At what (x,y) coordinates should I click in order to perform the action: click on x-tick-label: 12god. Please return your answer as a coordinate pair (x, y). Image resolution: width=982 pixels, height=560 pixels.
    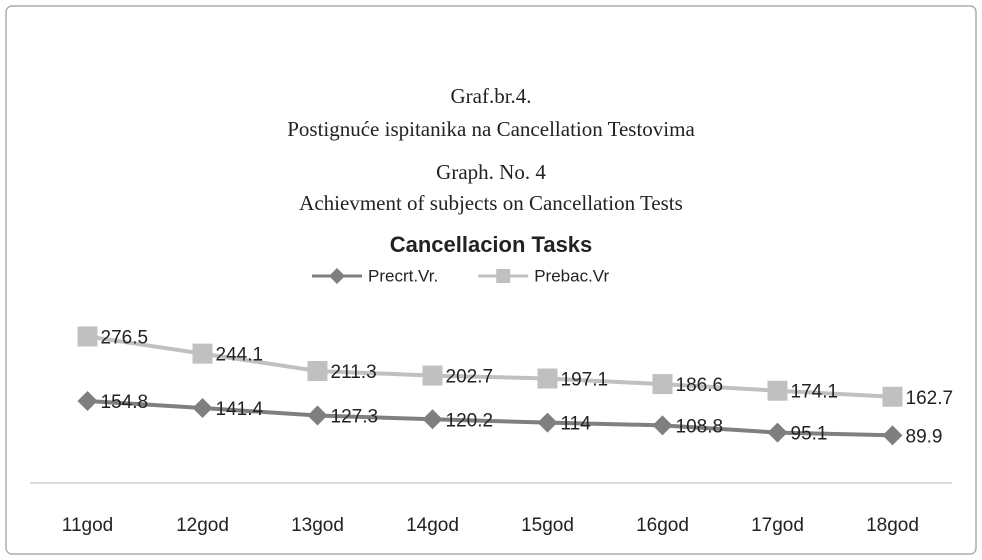
    Looking at the image, I should click on (202, 525).